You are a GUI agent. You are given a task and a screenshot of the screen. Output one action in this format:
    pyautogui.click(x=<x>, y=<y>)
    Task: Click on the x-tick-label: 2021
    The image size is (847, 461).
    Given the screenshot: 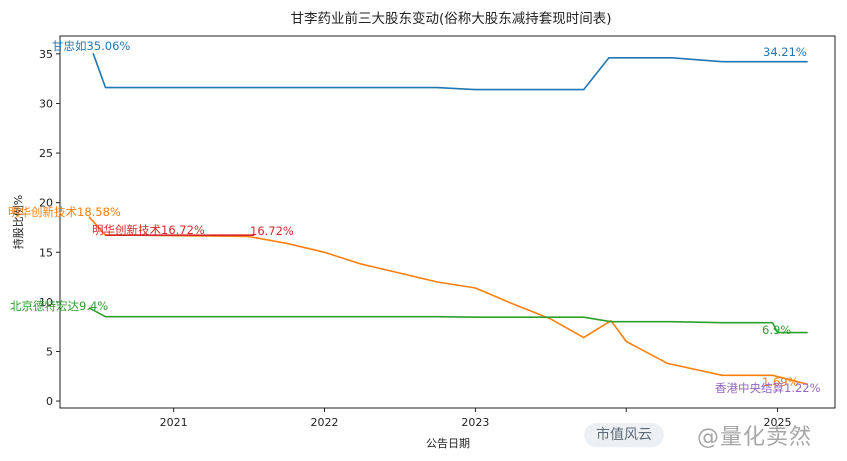 What is the action you would take?
    pyautogui.click(x=174, y=422)
    